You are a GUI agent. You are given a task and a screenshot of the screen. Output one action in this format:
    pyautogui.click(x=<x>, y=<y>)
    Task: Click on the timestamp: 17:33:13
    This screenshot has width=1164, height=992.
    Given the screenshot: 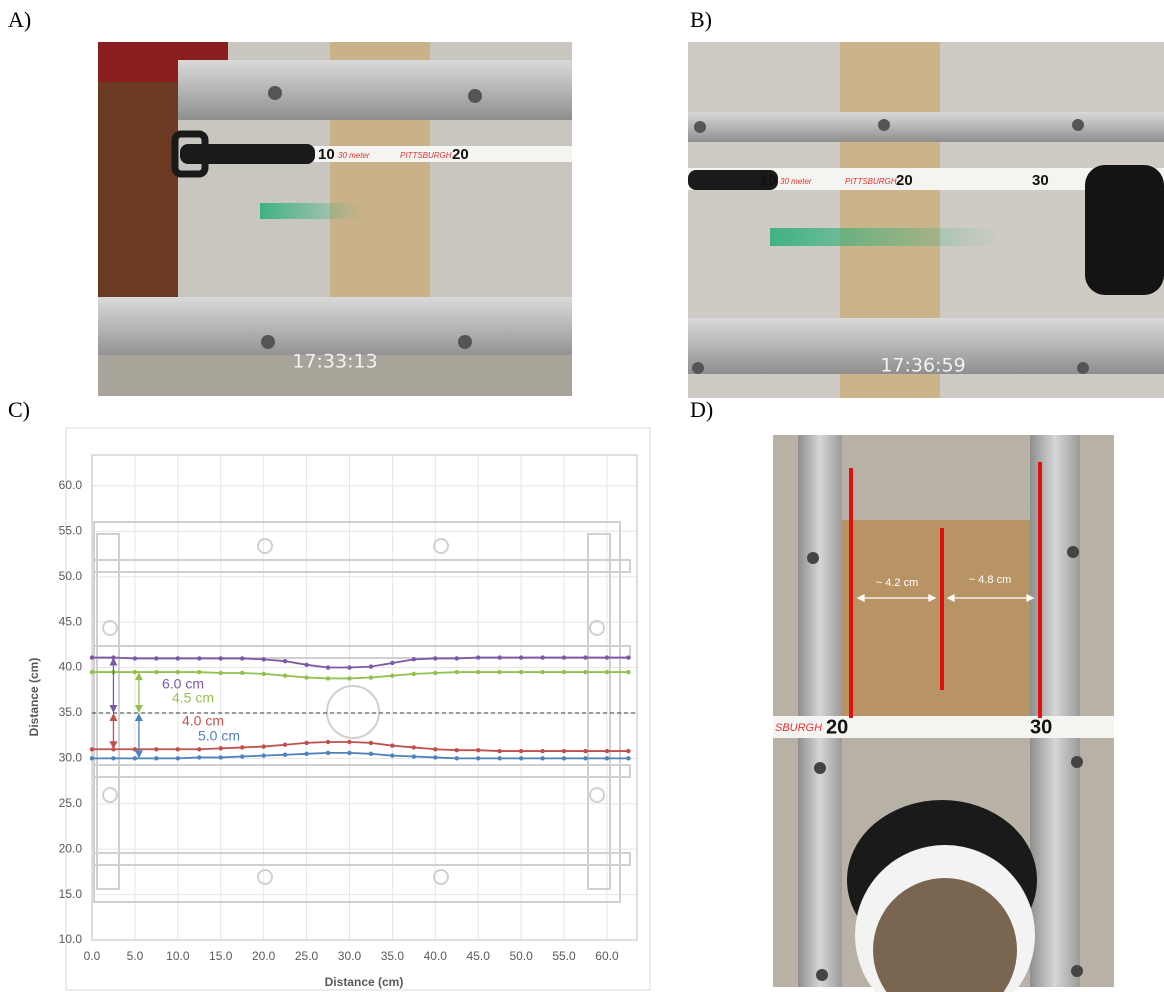 What is the action you would take?
    pyautogui.click(x=334, y=362)
    